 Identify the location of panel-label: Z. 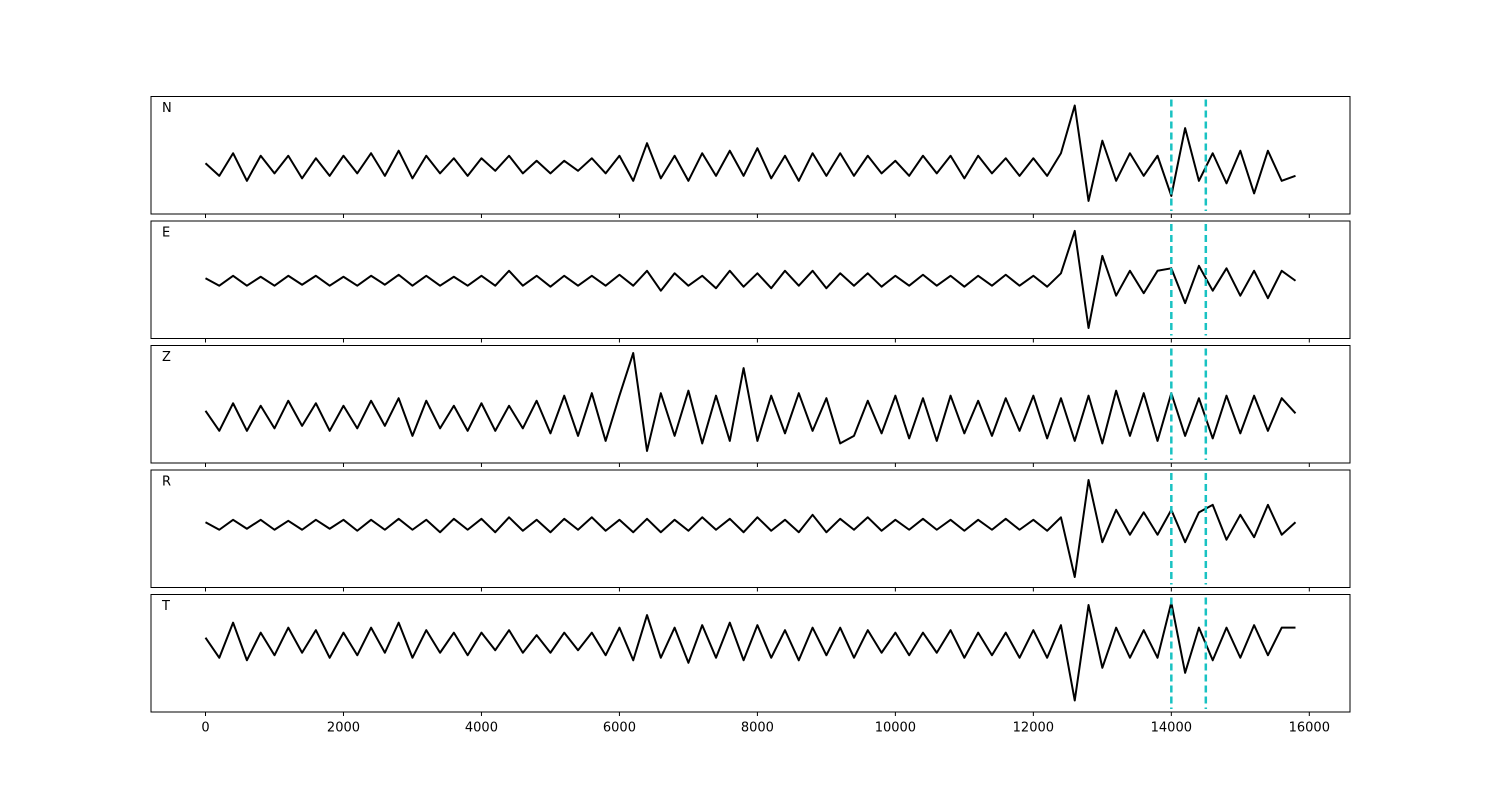
(166, 357).